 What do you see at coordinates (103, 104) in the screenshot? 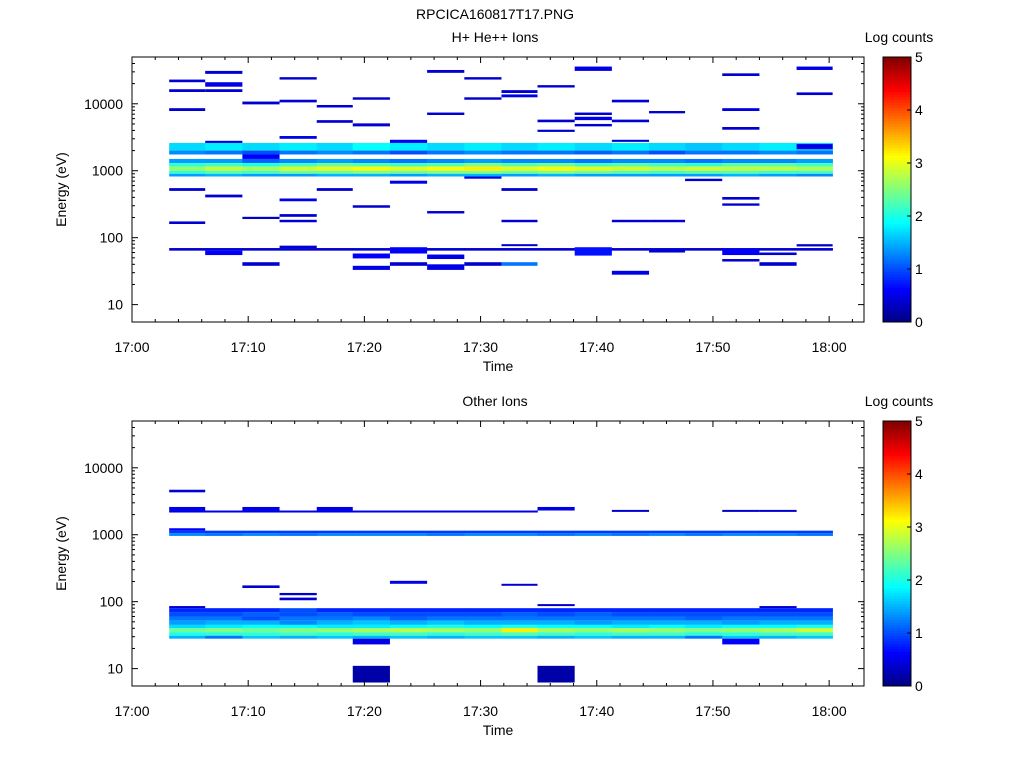
I see `y-tick-label: 10000` at bounding box center [103, 104].